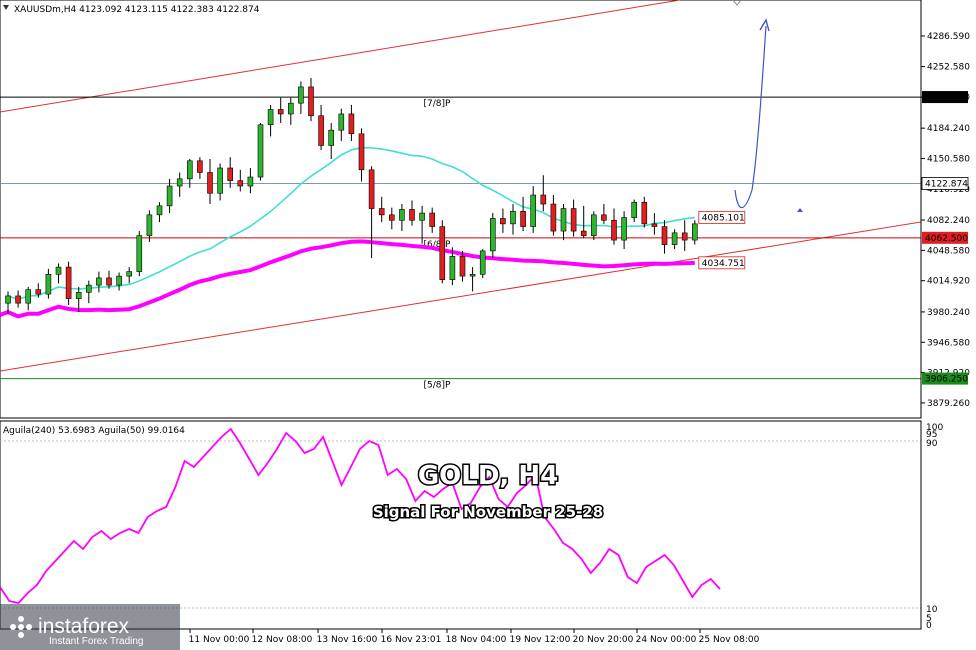 Image resolution: width=976 pixels, height=650 pixels. I want to click on price-tick-label: 4048.580, so click(948, 251).